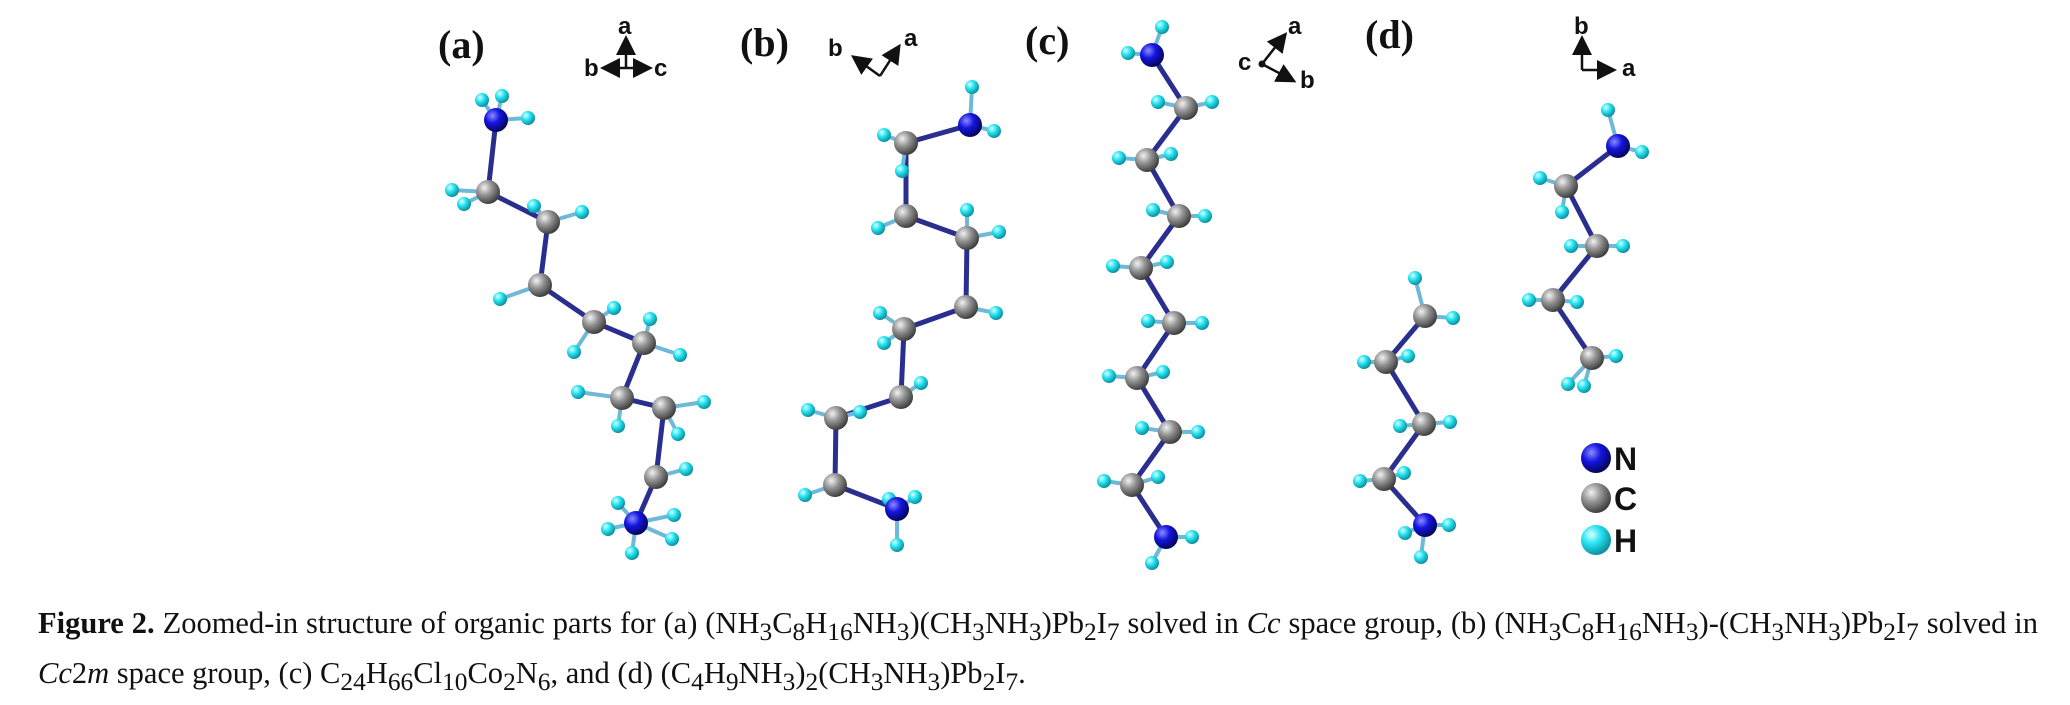 The image size is (2070, 705). Describe the element at coordinates (1158, 295) in the screenshot. I see `molecule-c` at that location.